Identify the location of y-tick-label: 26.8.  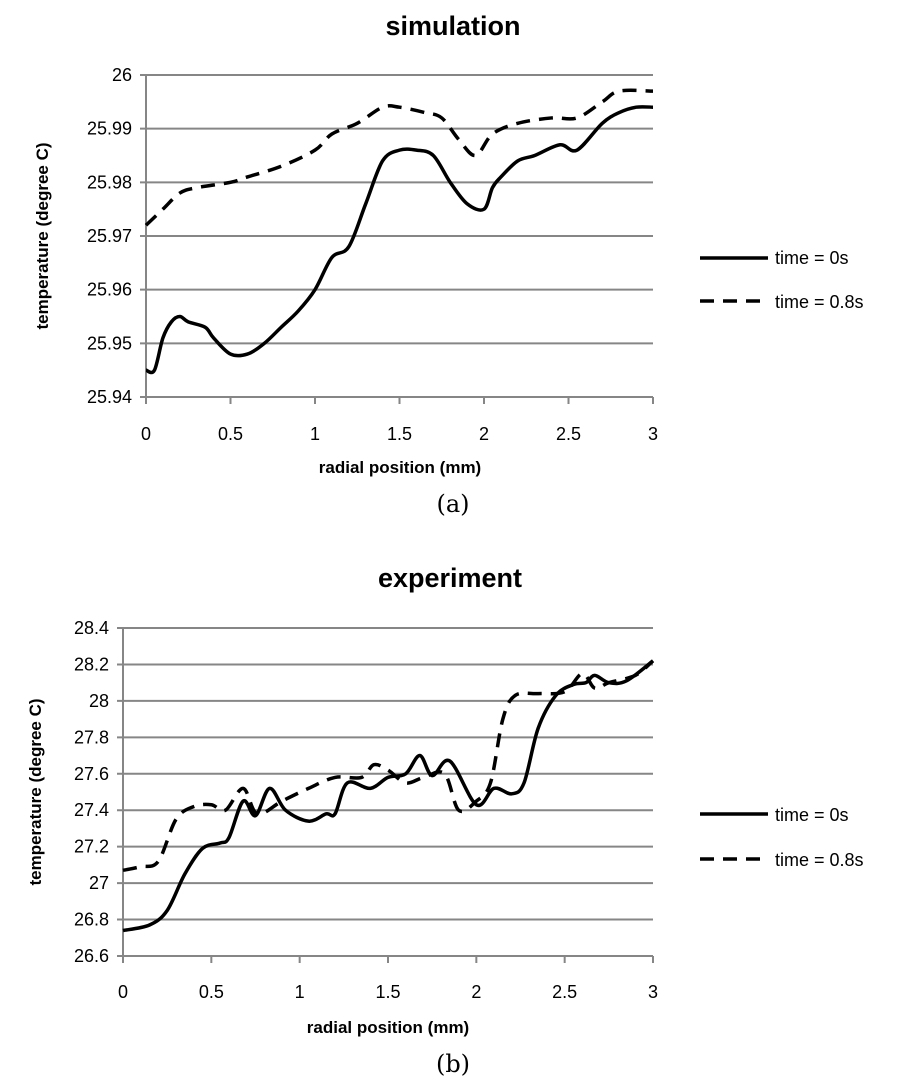
(91, 920).